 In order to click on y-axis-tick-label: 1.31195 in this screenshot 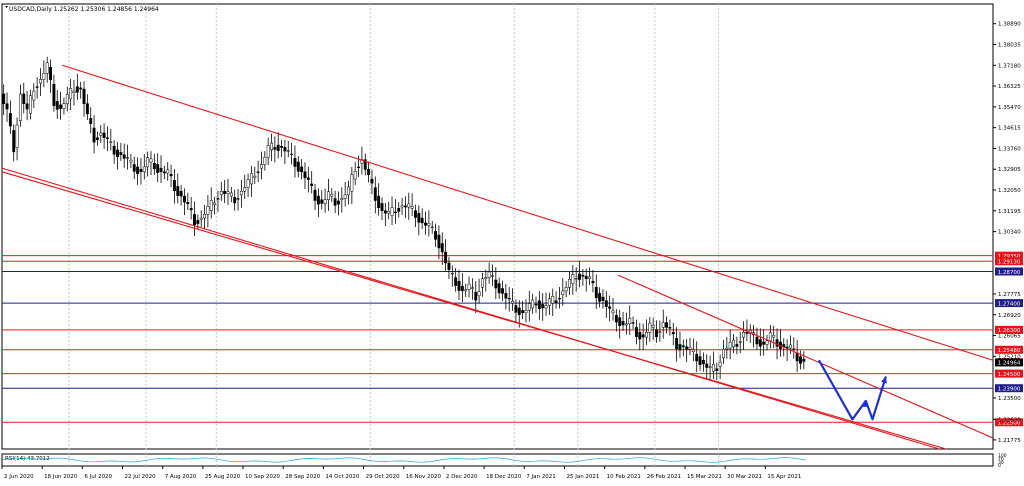, I will do `click(1009, 212)`.